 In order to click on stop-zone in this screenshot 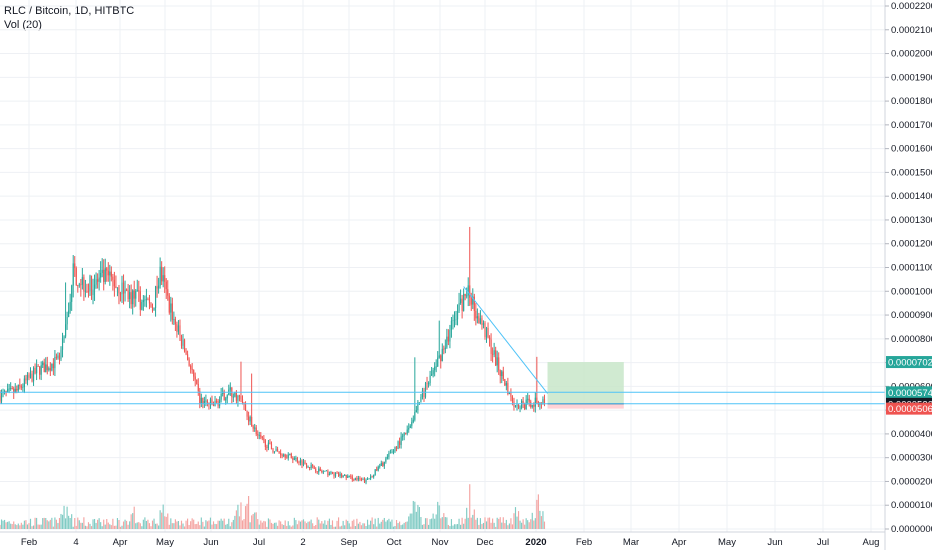, I will do `click(585, 406)`.